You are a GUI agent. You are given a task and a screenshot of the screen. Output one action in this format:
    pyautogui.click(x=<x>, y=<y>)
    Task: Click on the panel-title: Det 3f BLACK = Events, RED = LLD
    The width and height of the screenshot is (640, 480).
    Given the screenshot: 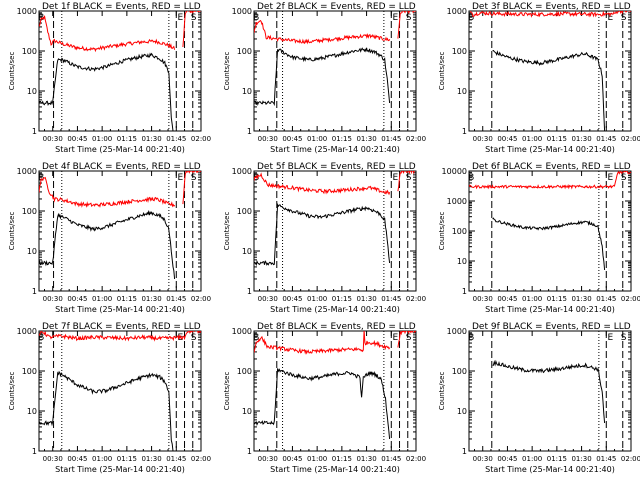 What is the action you would take?
    pyautogui.click(x=551, y=7)
    